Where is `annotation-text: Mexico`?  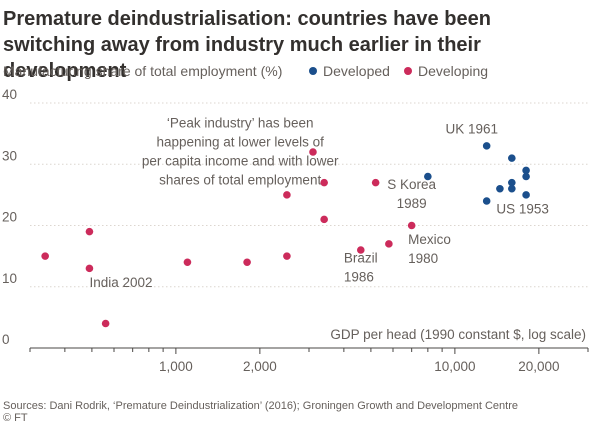 annotation-text: Mexico is located at coordinates (429, 239).